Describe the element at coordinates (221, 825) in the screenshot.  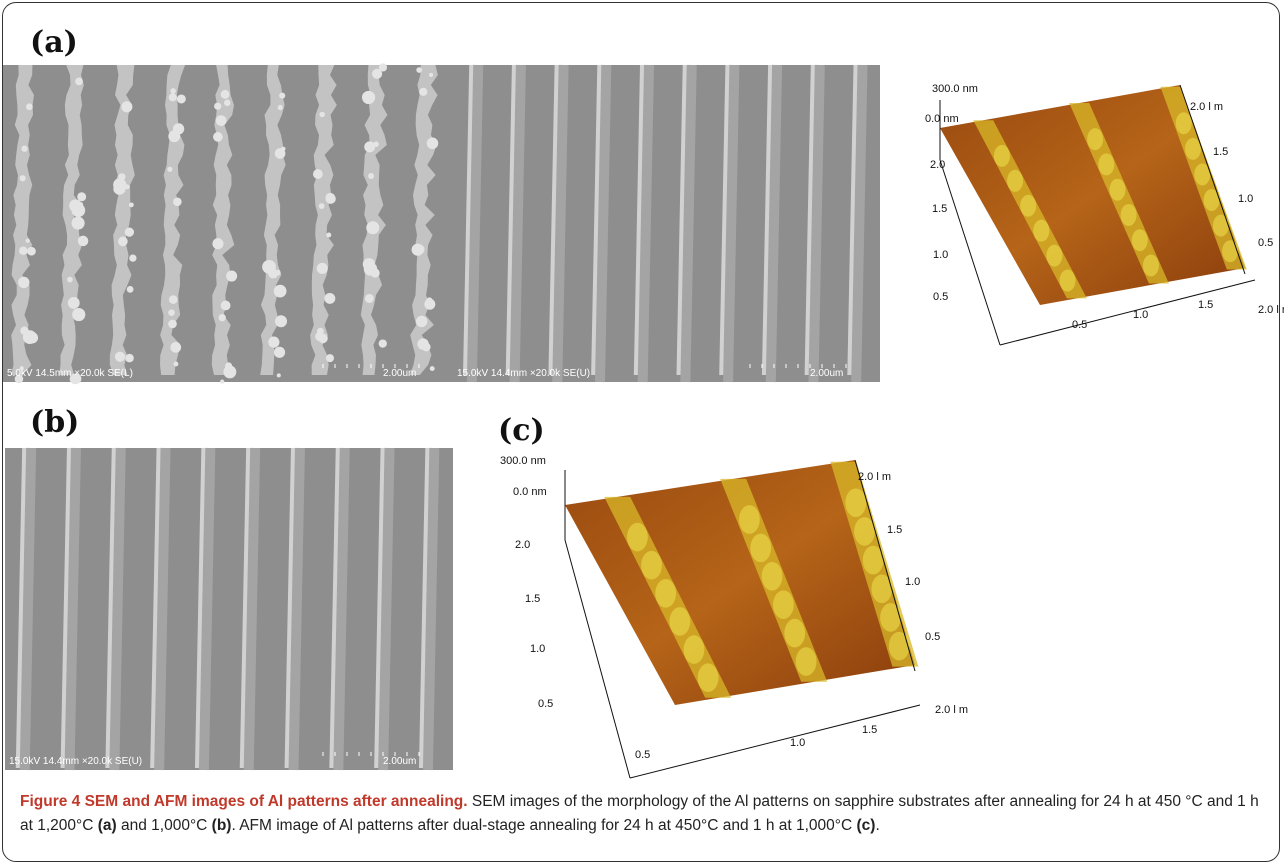
I see `caption-ref: (b)` at that location.